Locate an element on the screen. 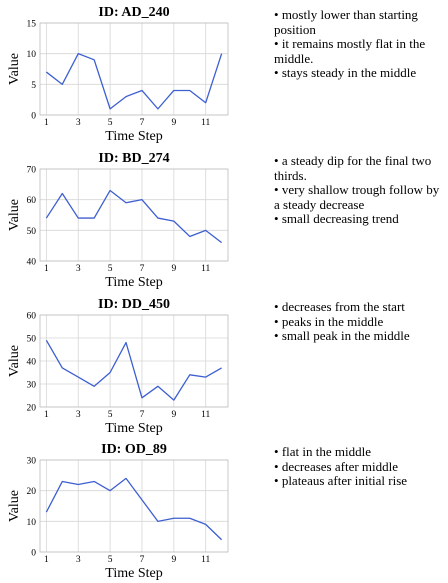 This screenshot has width=448, height=583. line-chart: 0 10 20 30 1 3 5 7 9 11 ID: OD_89 Time Step Value is located at coordinates (118, 511).